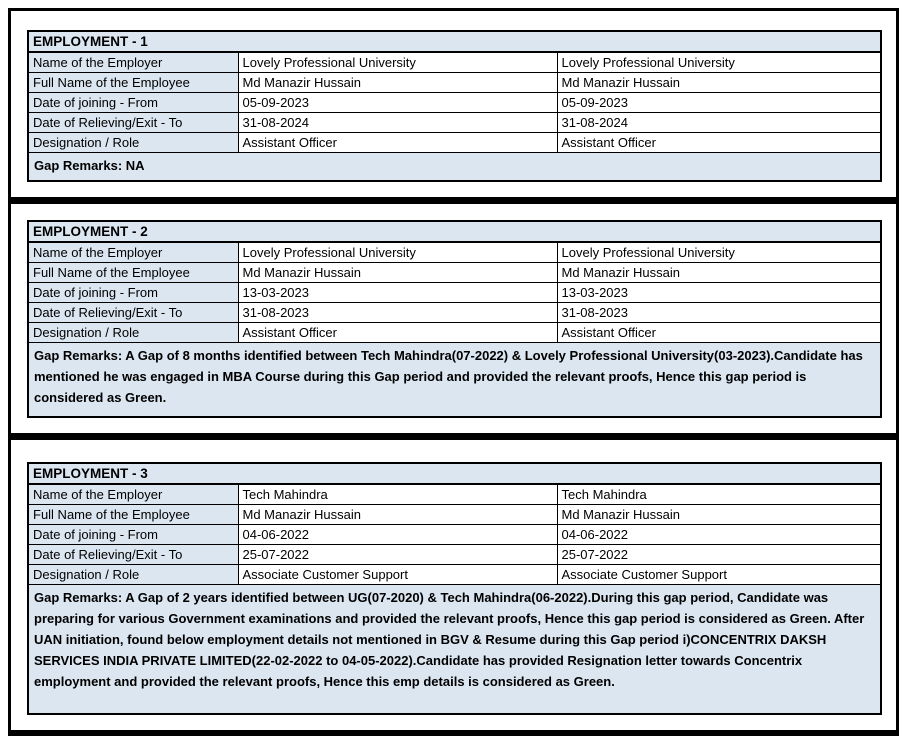  I want to click on relieving-date-value-verified: 31-08-2023, so click(719, 312).